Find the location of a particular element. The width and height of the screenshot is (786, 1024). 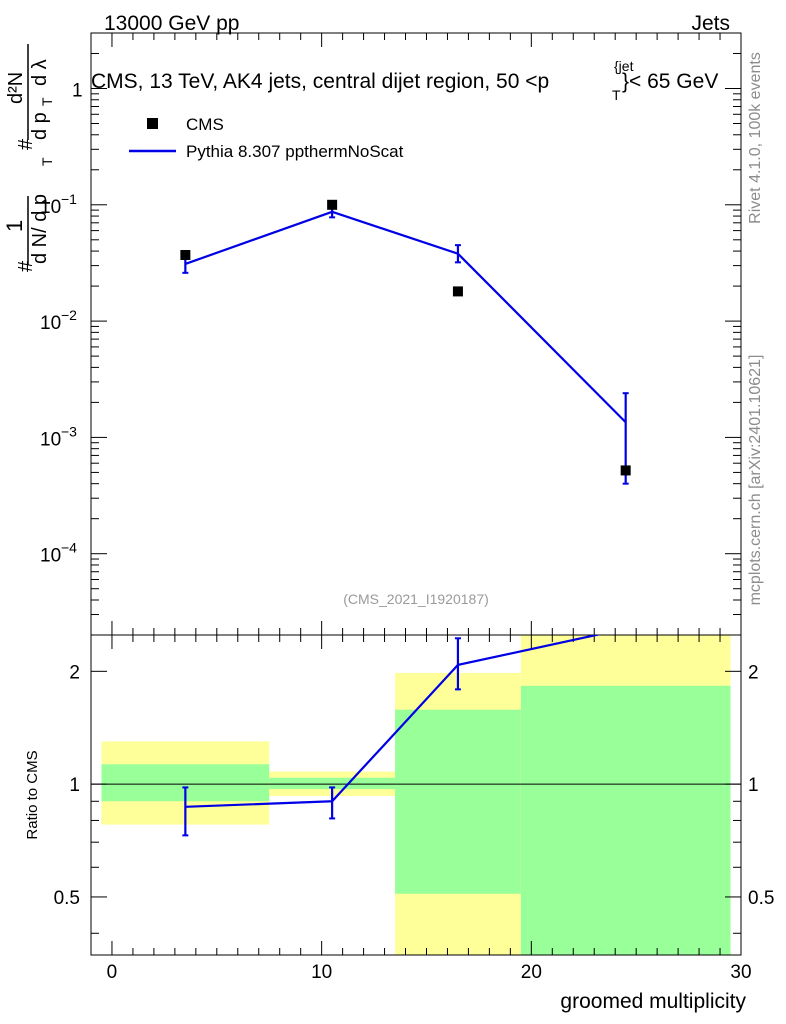

ratio-xtick-label: 10 is located at coordinates (321, 972).